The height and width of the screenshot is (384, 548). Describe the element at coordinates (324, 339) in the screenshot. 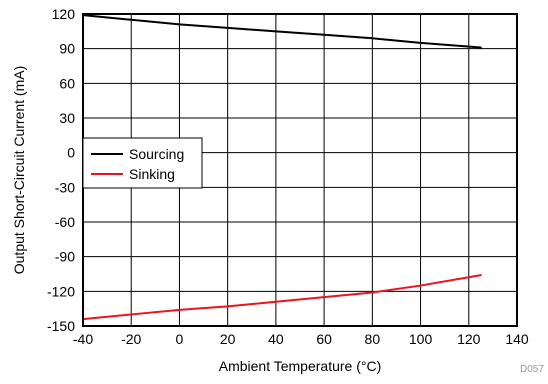

I see `x-tick-label: 60` at that location.